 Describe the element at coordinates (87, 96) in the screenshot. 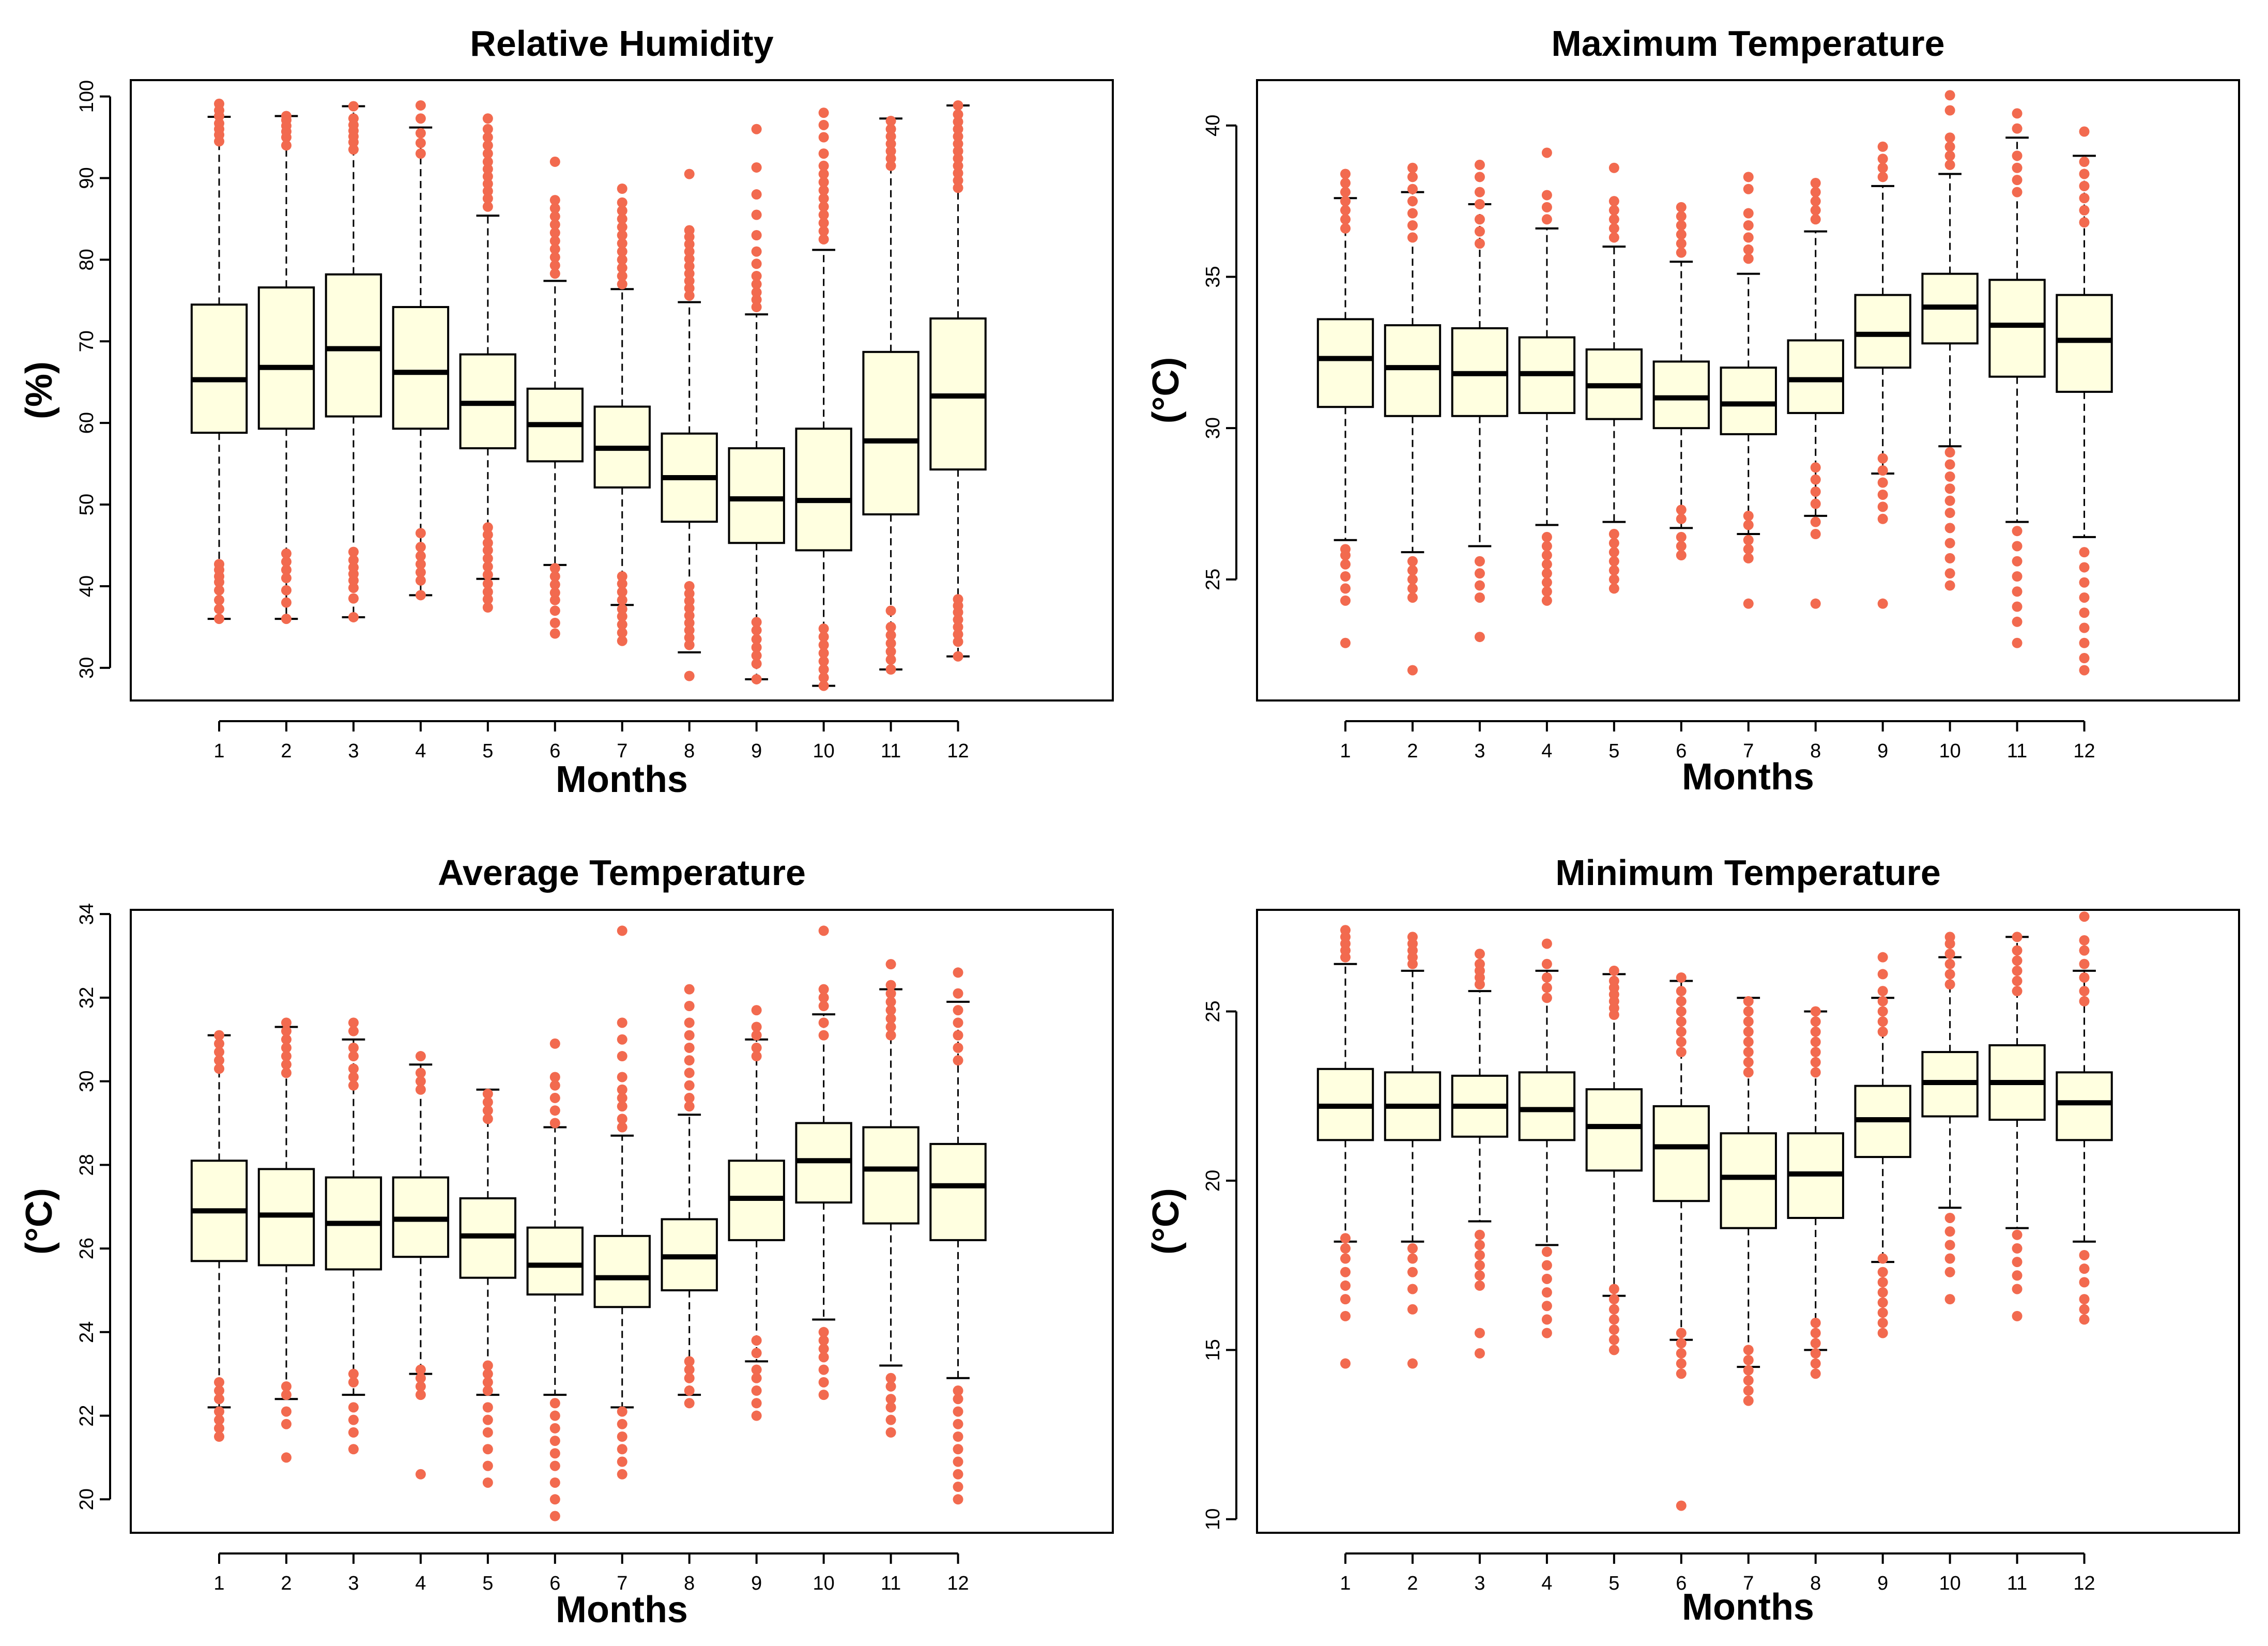

I see `y-tick-label: 100` at that location.